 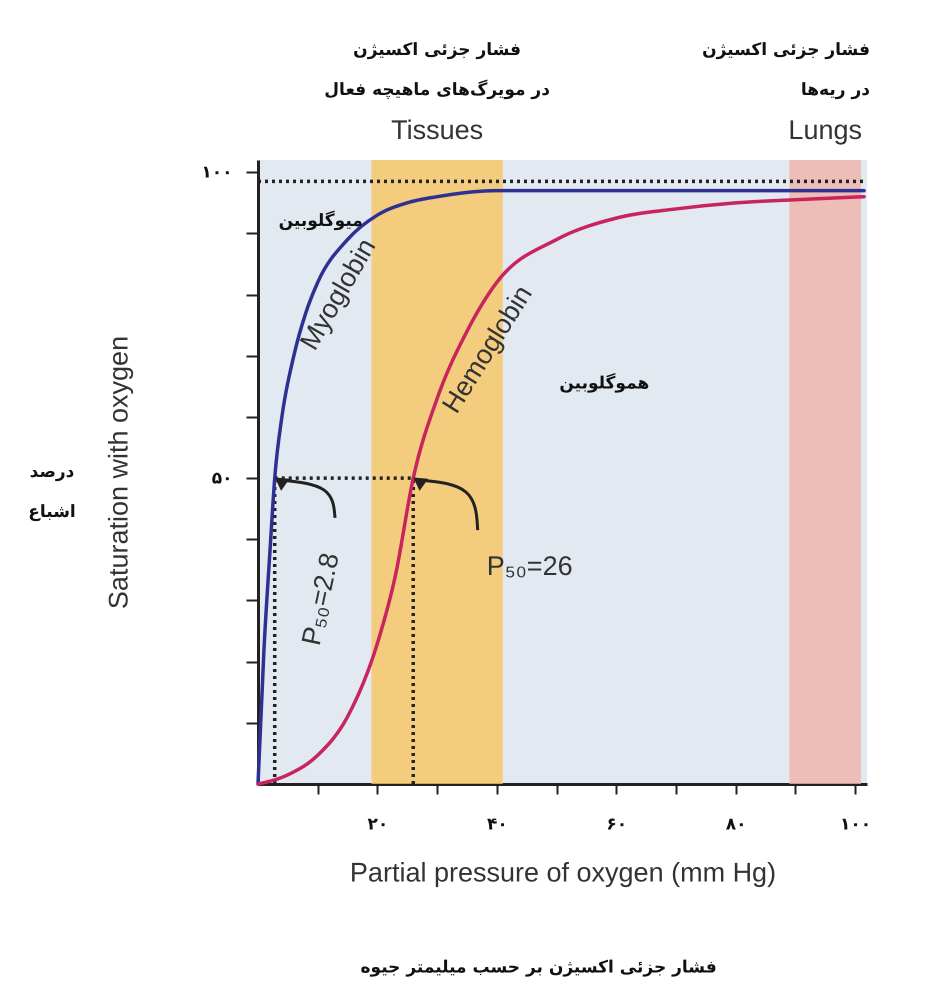 What do you see at coordinates (538, 968) in the screenshot?
I see `text: فشار جزئی اکسیژن بر حسب میلیمتر جیوه` at bounding box center [538, 968].